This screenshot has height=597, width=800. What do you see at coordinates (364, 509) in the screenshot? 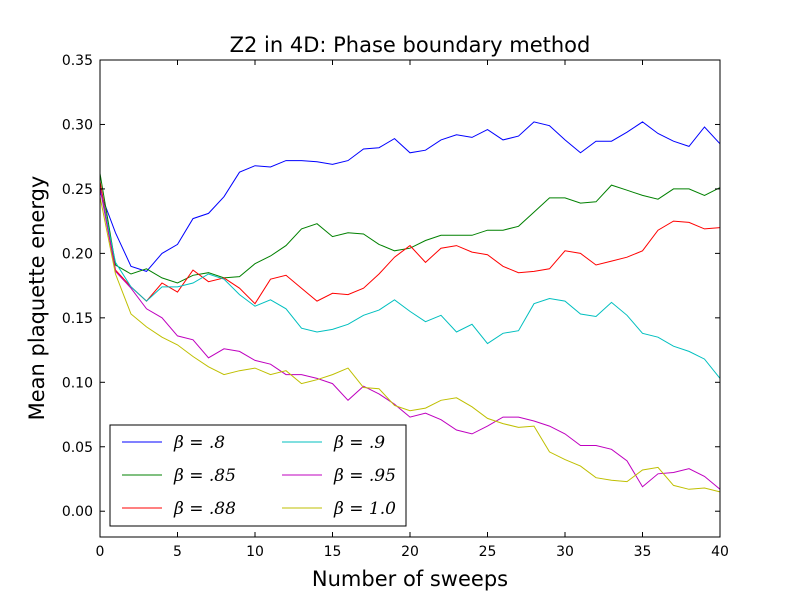
I see `legend-label-5: β = 1.0` at bounding box center [364, 509].